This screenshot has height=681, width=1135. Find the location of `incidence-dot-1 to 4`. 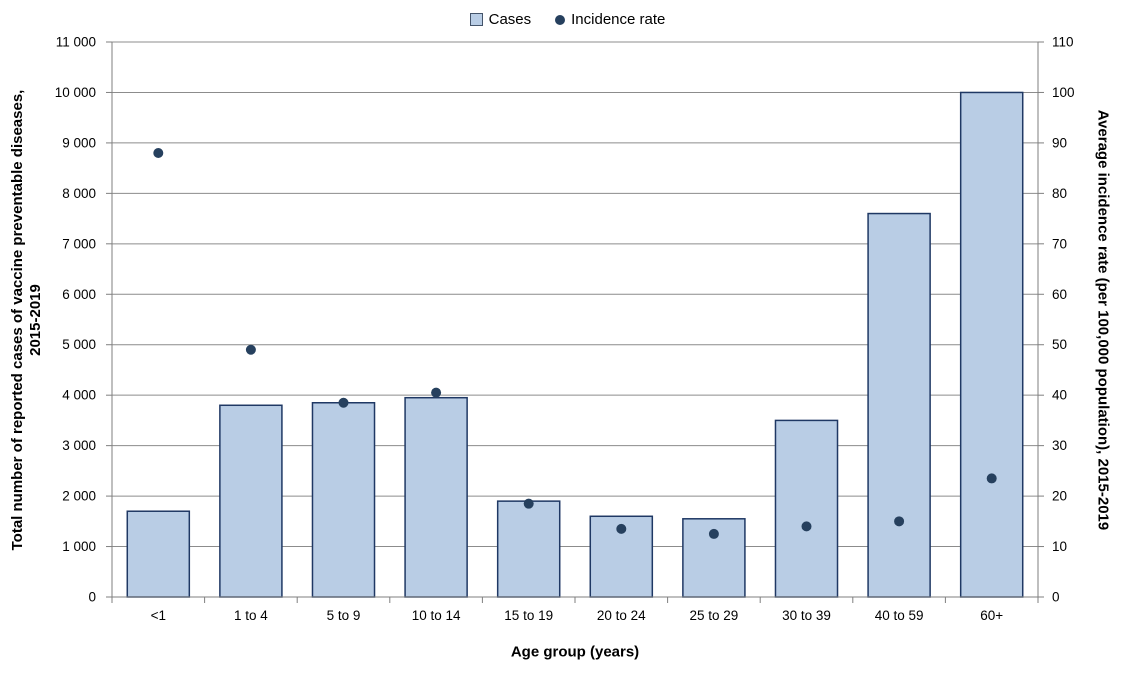

incidence-dot-1 to 4 is located at coordinates (250, 349).